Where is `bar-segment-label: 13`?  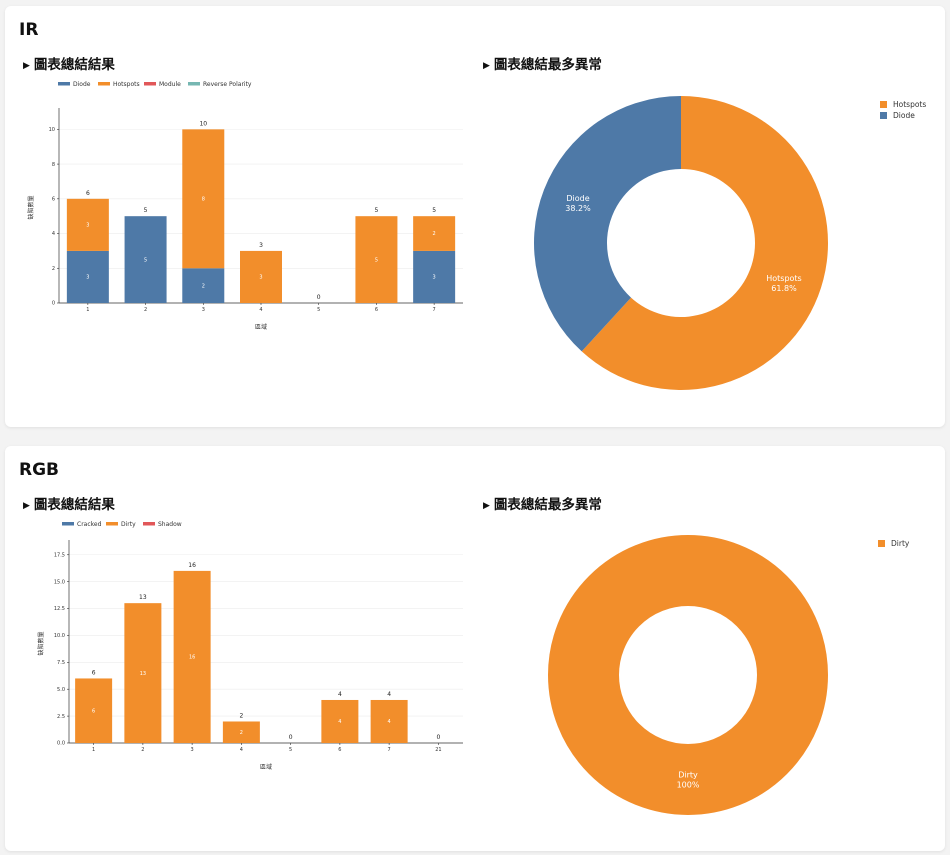 bar-segment-label: 13 is located at coordinates (143, 674).